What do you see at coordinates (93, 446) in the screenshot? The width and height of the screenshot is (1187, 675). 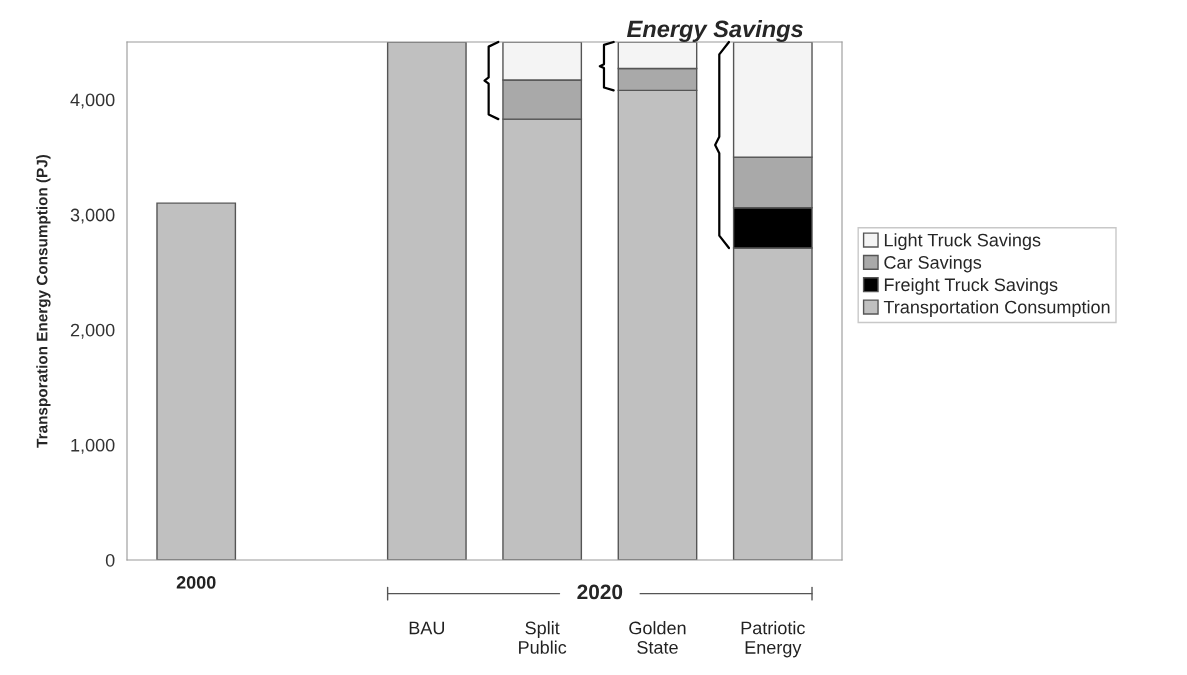 I see `y-tick-label: 1,000` at bounding box center [93, 446].